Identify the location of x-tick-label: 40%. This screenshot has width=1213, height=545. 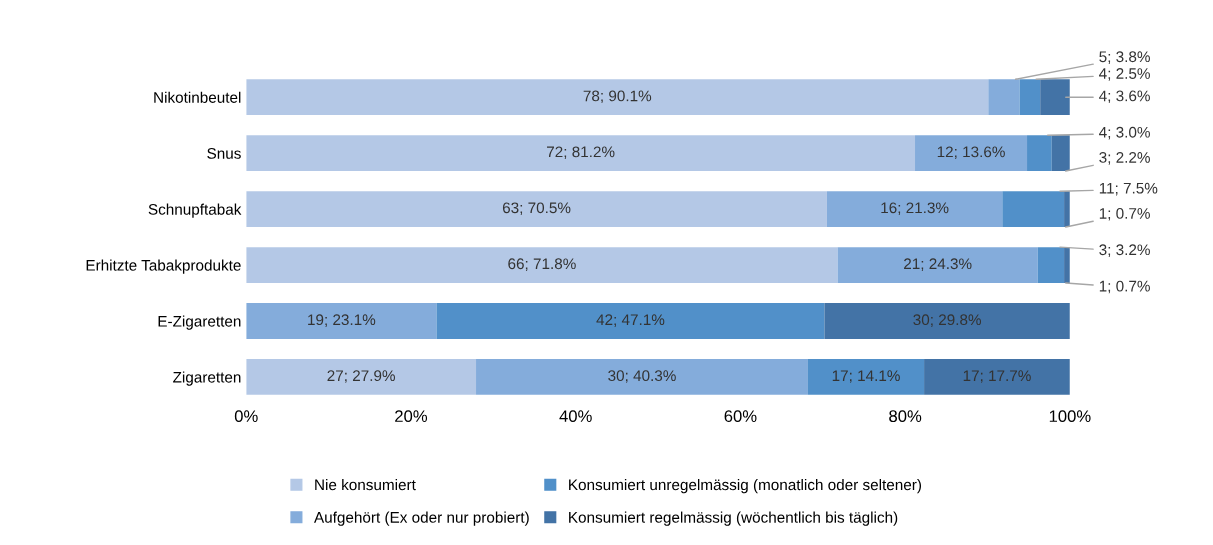
(575, 416).